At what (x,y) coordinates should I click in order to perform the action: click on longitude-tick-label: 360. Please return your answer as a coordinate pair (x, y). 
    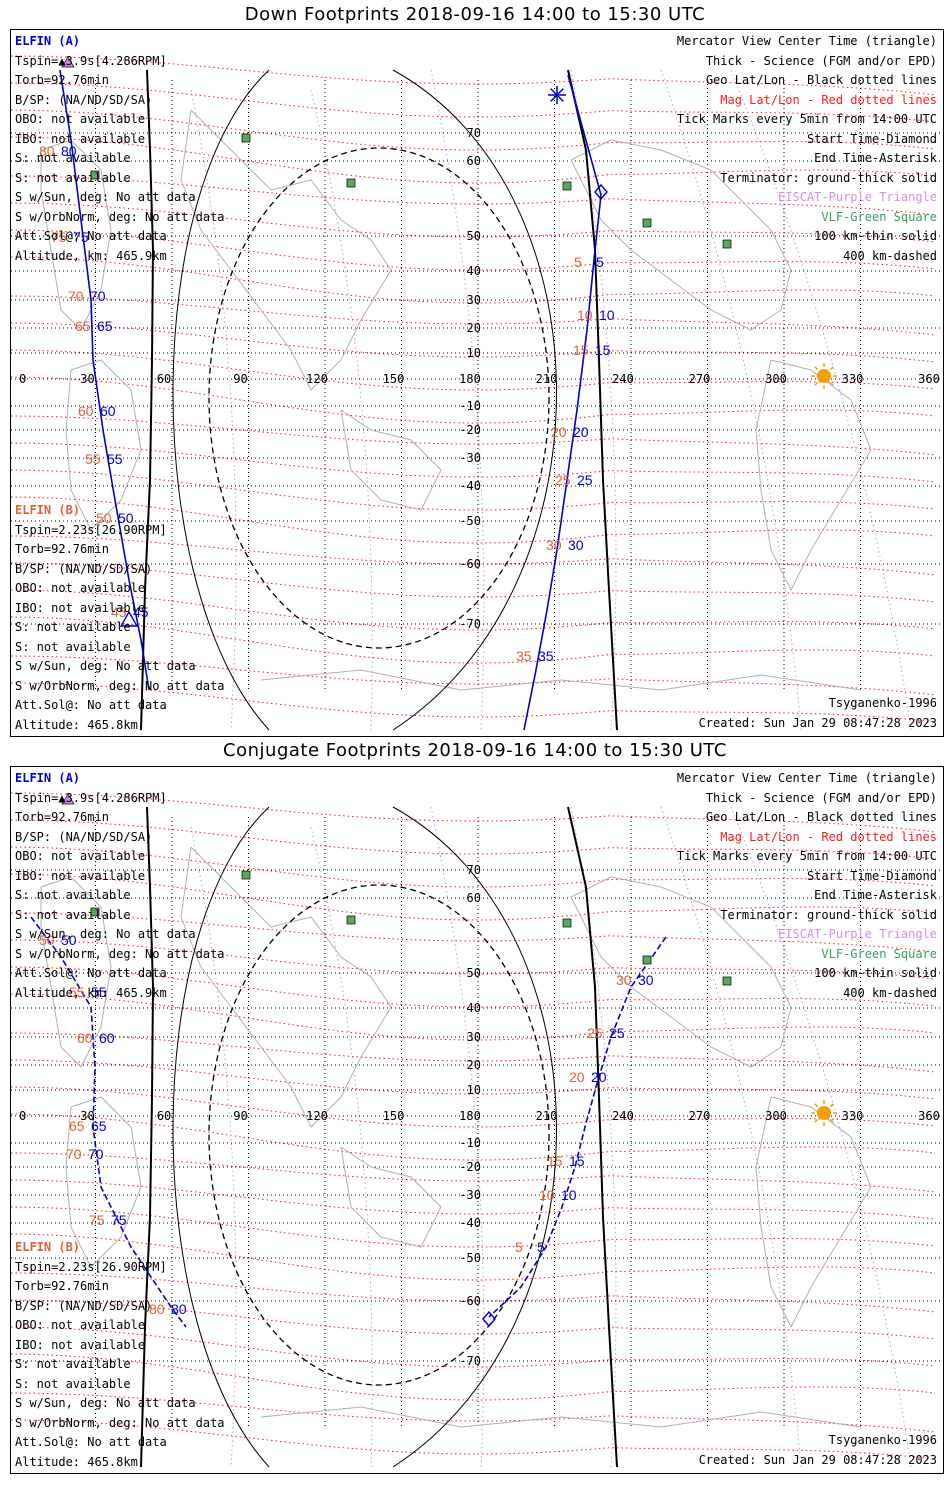
    Looking at the image, I should click on (929, 379).